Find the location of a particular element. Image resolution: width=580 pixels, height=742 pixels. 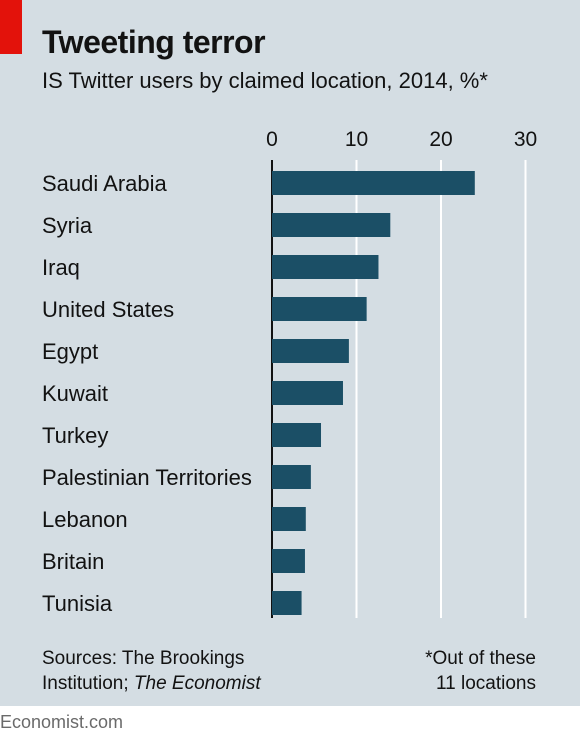

bar-britain is located at coordinates (288, 561).